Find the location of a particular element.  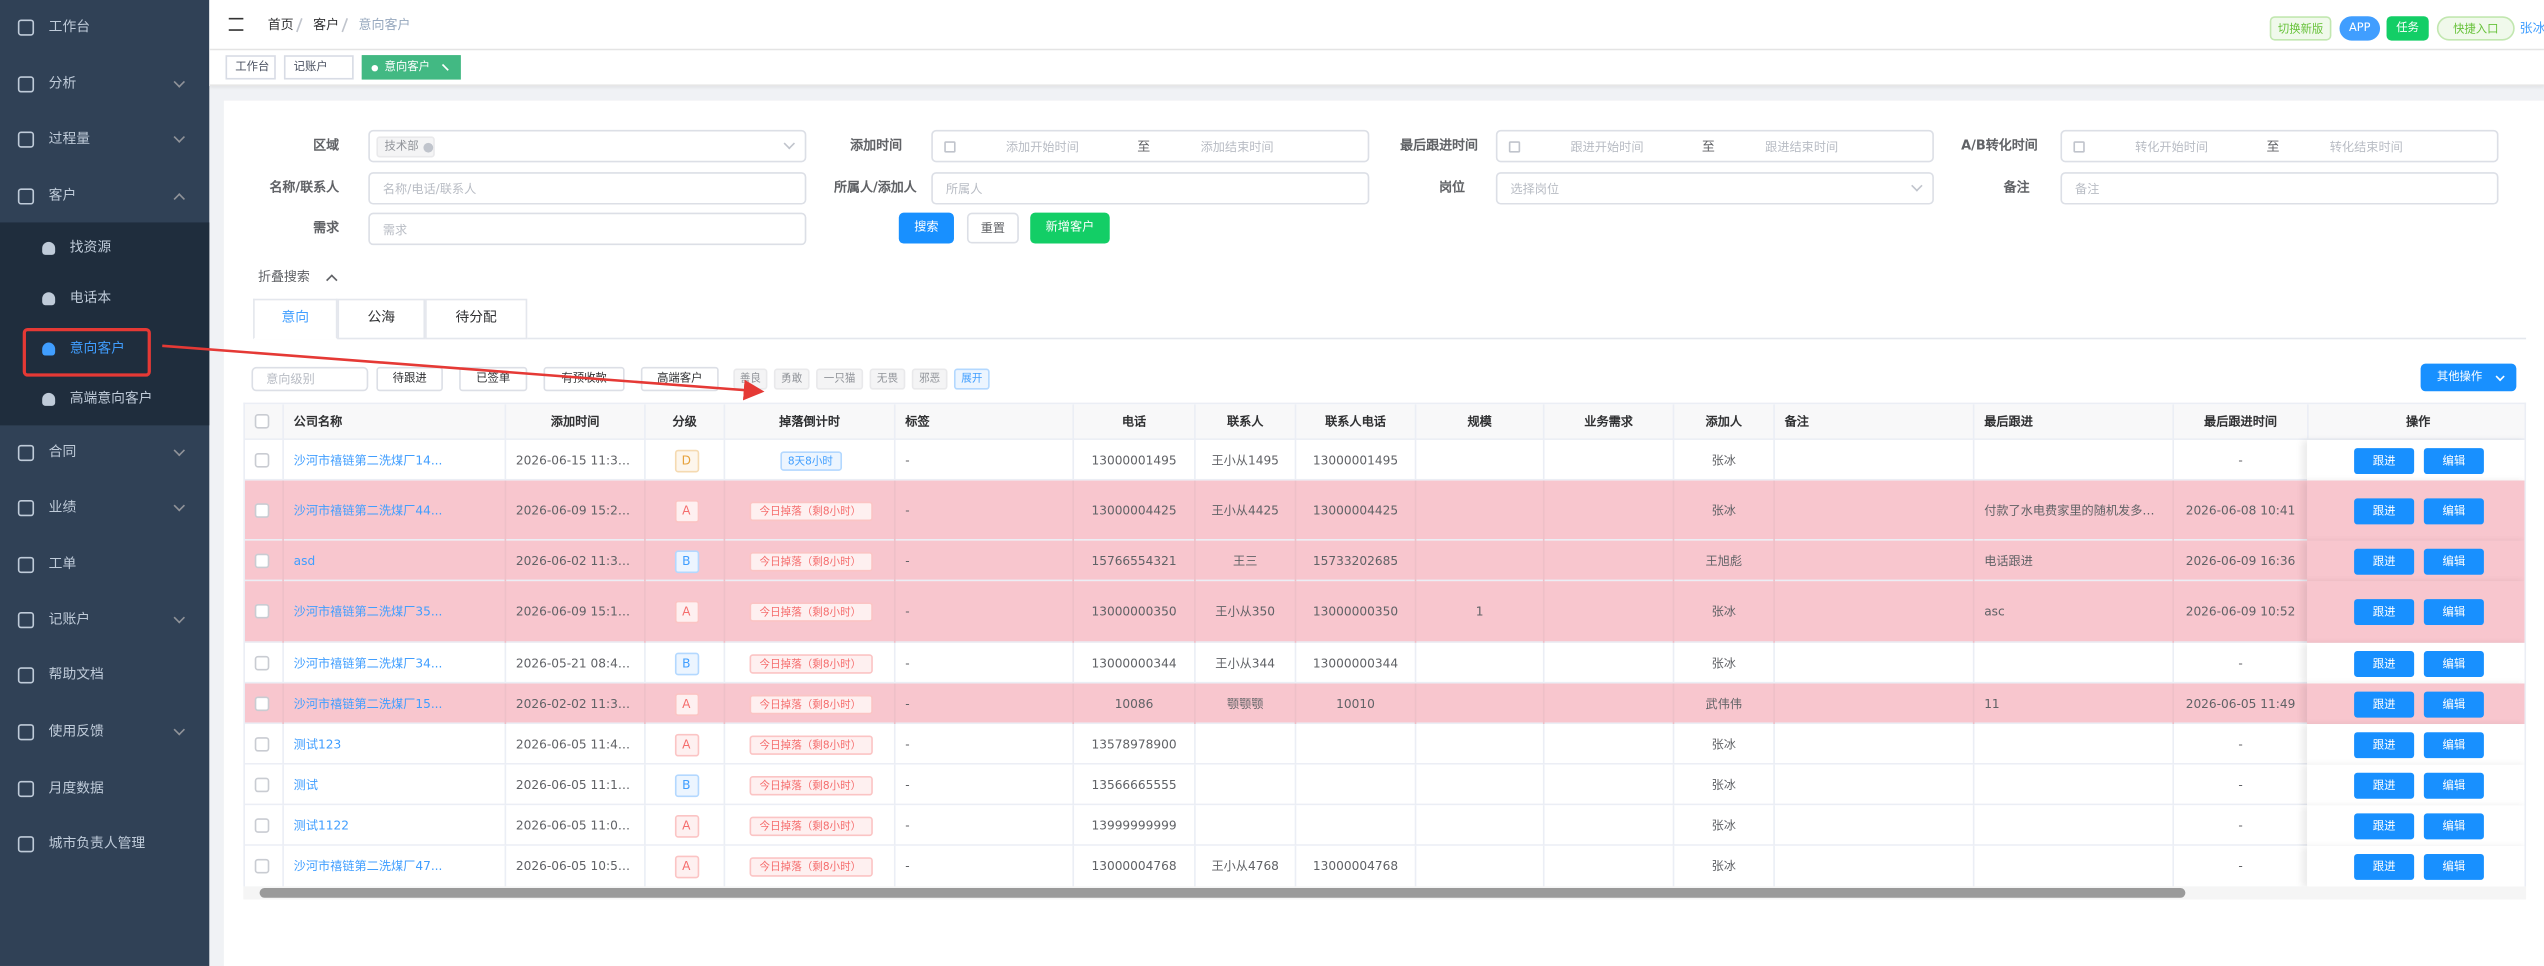

header-button: 任务 is located at coordinates (2407, 28).